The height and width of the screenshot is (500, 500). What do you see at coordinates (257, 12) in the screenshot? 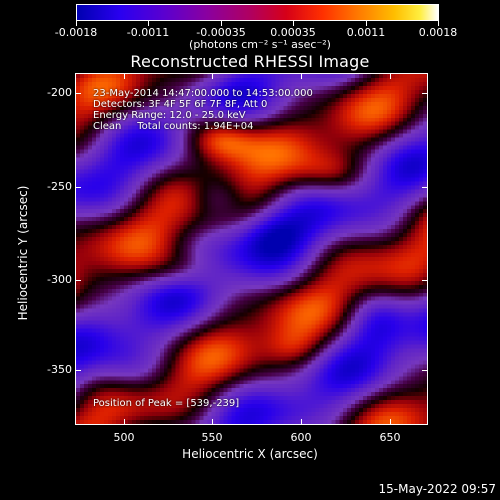
I see `colorbar` at bounding box center [257, 12].